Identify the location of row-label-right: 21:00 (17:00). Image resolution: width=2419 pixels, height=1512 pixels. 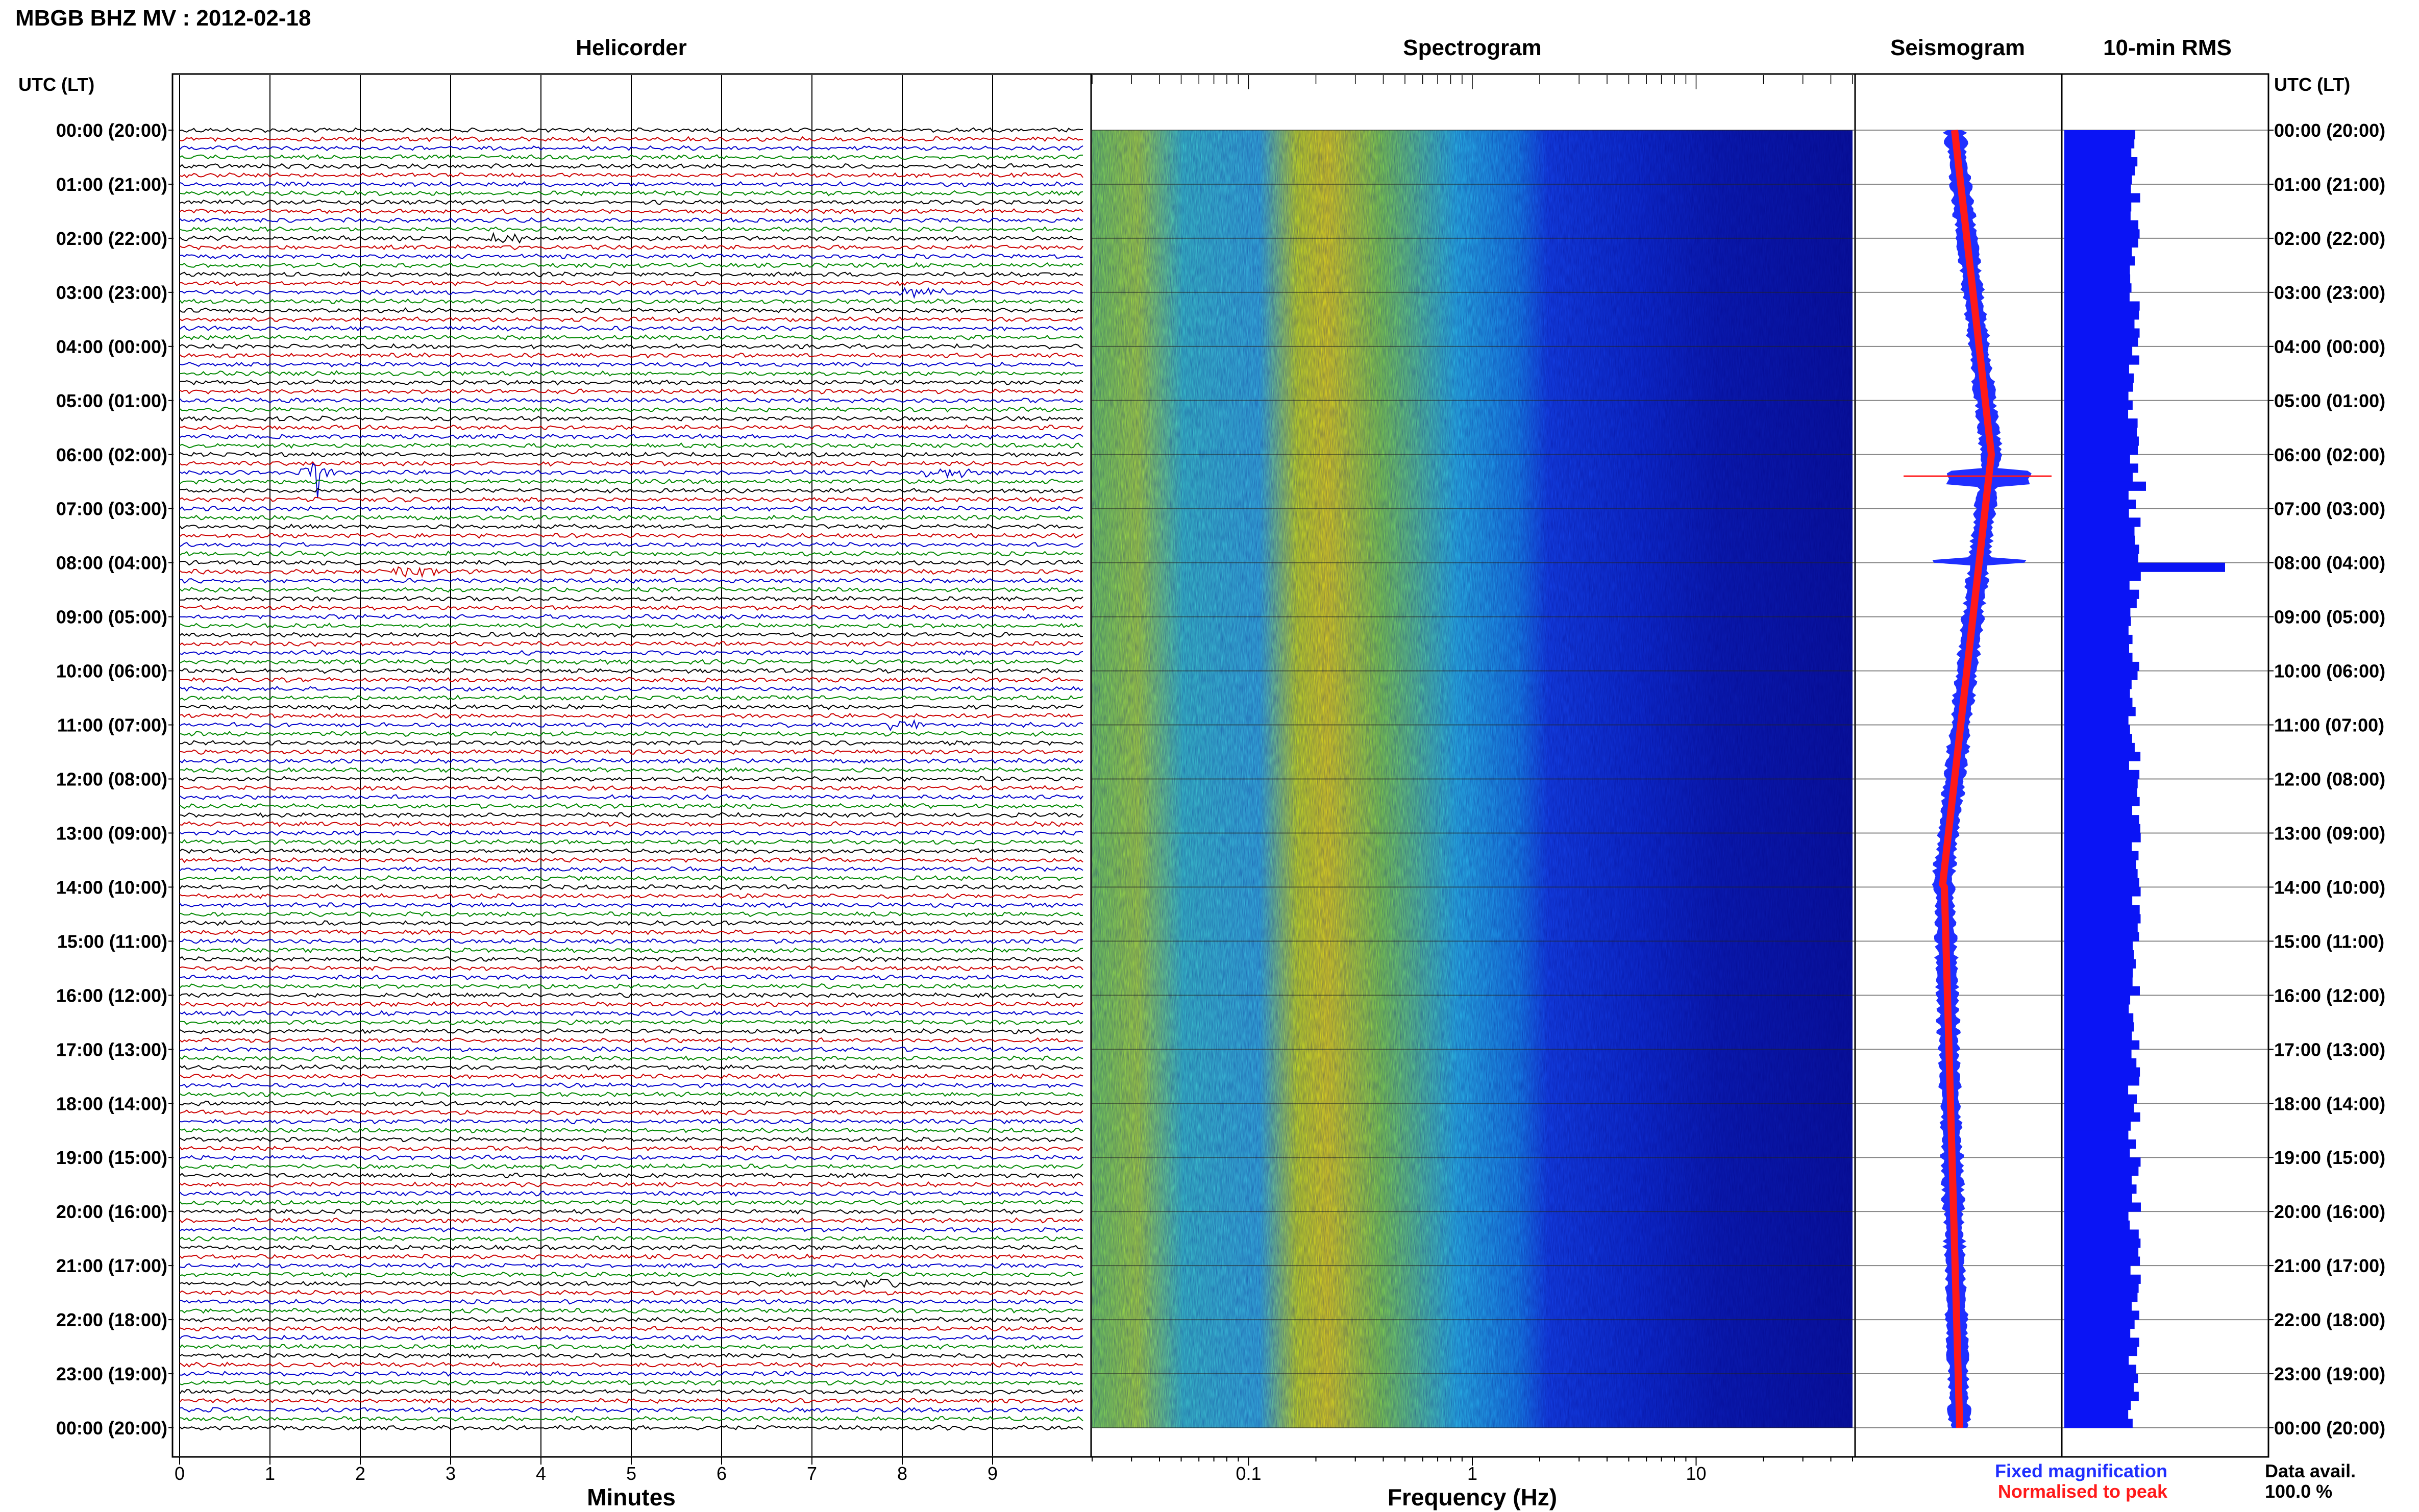
(2329, 1265).